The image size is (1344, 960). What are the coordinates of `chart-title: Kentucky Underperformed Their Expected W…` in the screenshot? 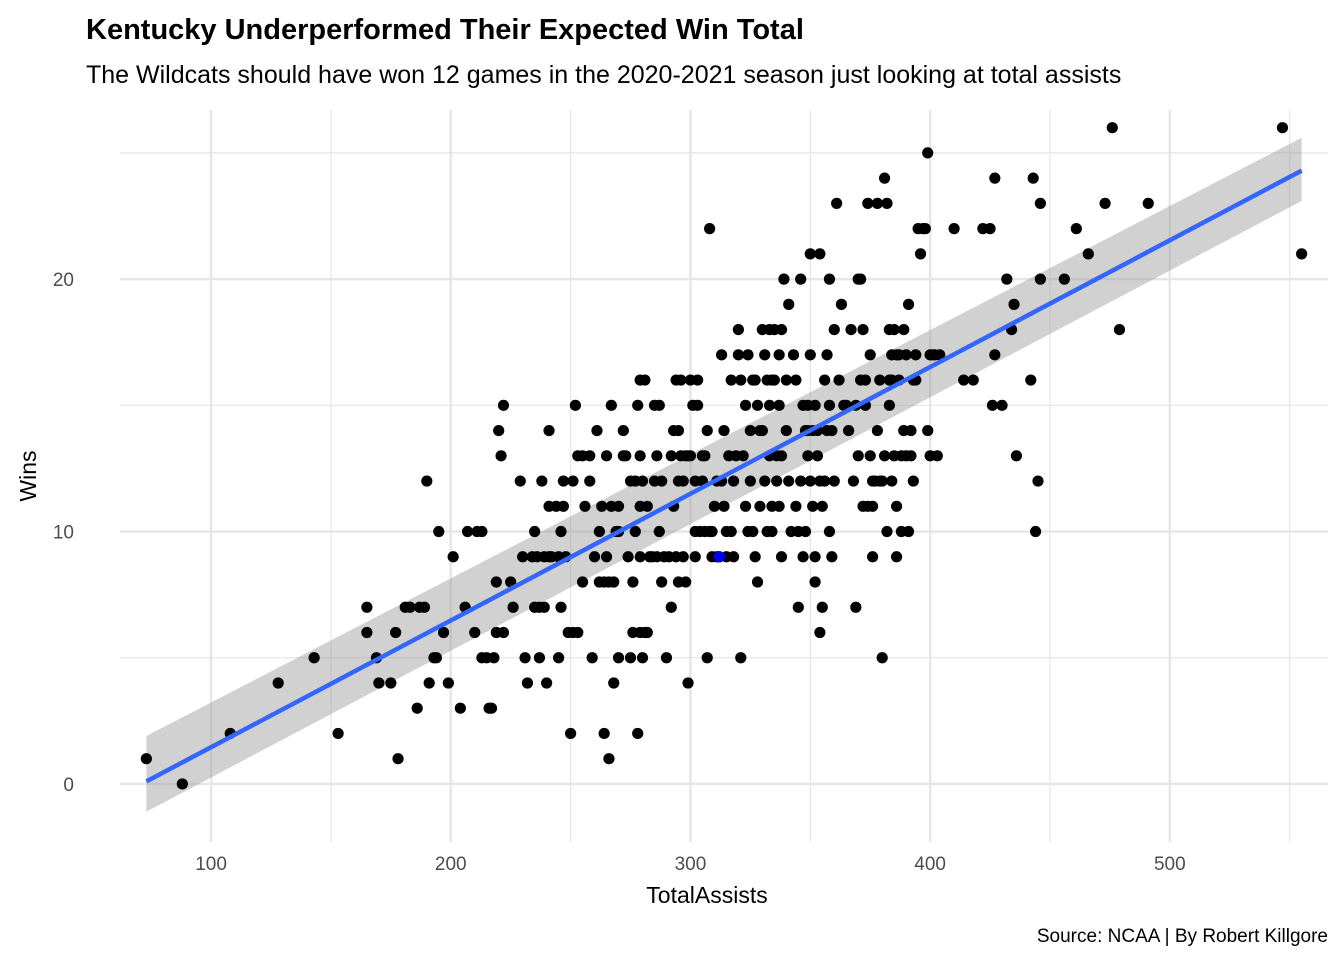 It's located at (445, 30).